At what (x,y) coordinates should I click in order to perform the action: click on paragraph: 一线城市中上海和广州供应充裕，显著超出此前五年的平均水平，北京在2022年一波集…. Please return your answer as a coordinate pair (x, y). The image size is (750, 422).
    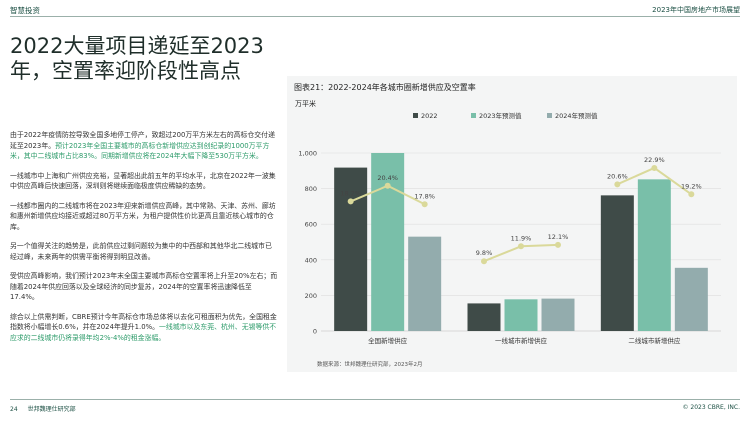
    Looking at the image, I should click on (144, 181).